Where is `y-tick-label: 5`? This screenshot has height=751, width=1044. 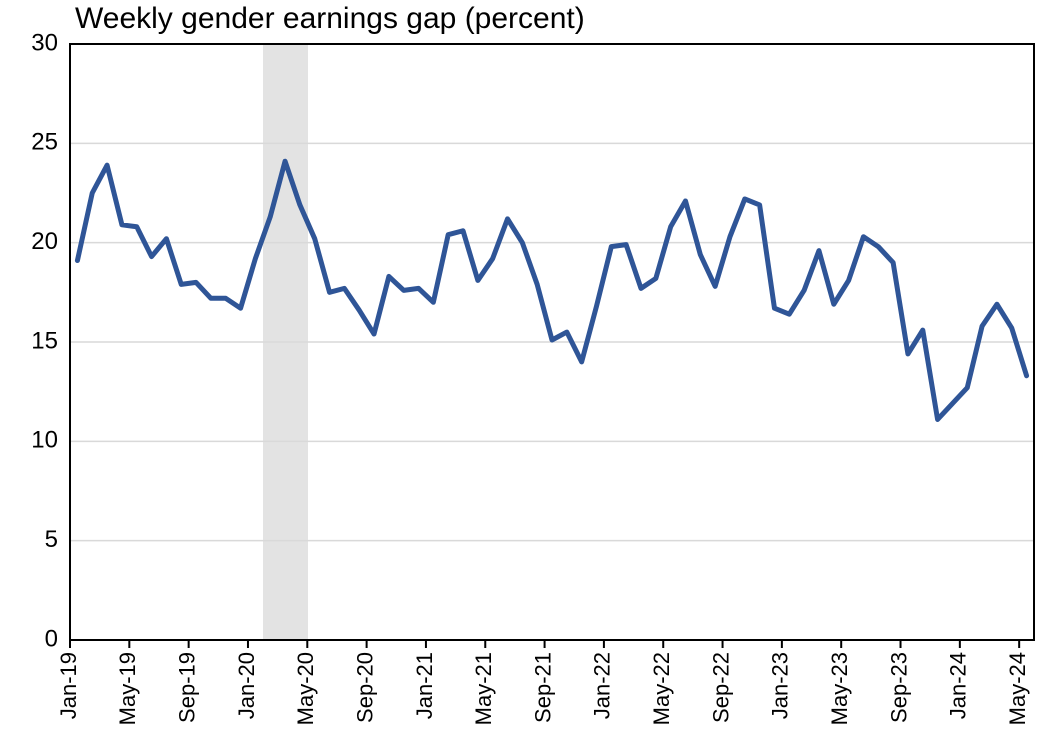 y-tick-label: 5 is located at coordinates (51, 539).